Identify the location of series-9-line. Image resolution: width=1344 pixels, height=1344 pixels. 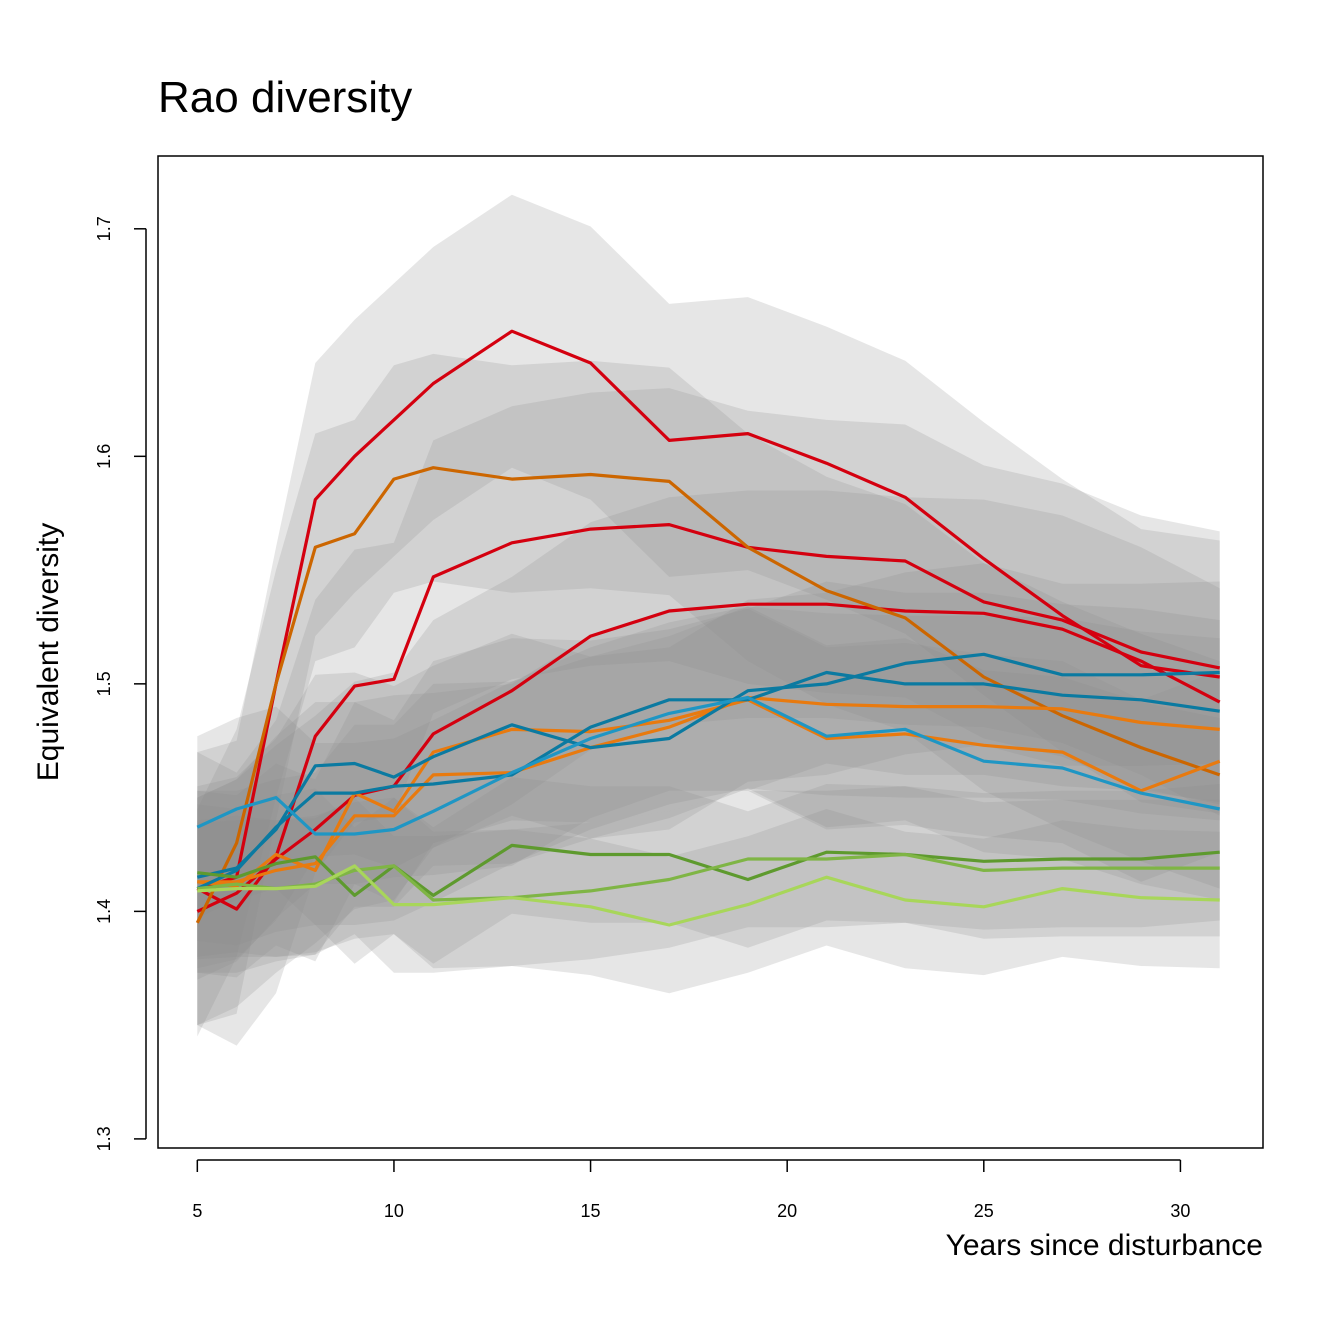
(708, 765).